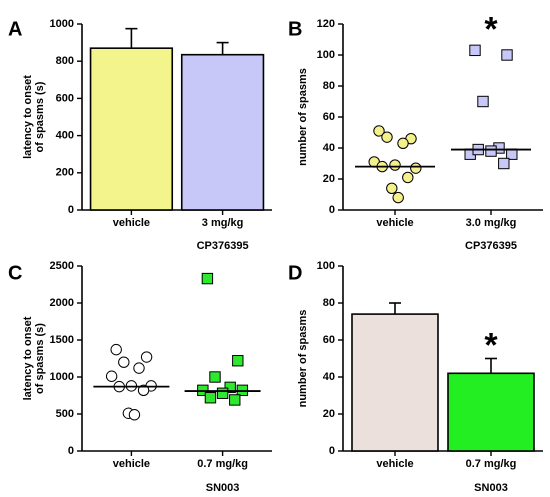 Image resolution: width=550 pixels, height=497 pixels. I want to click on panel-letter: D, so click(295, 274).